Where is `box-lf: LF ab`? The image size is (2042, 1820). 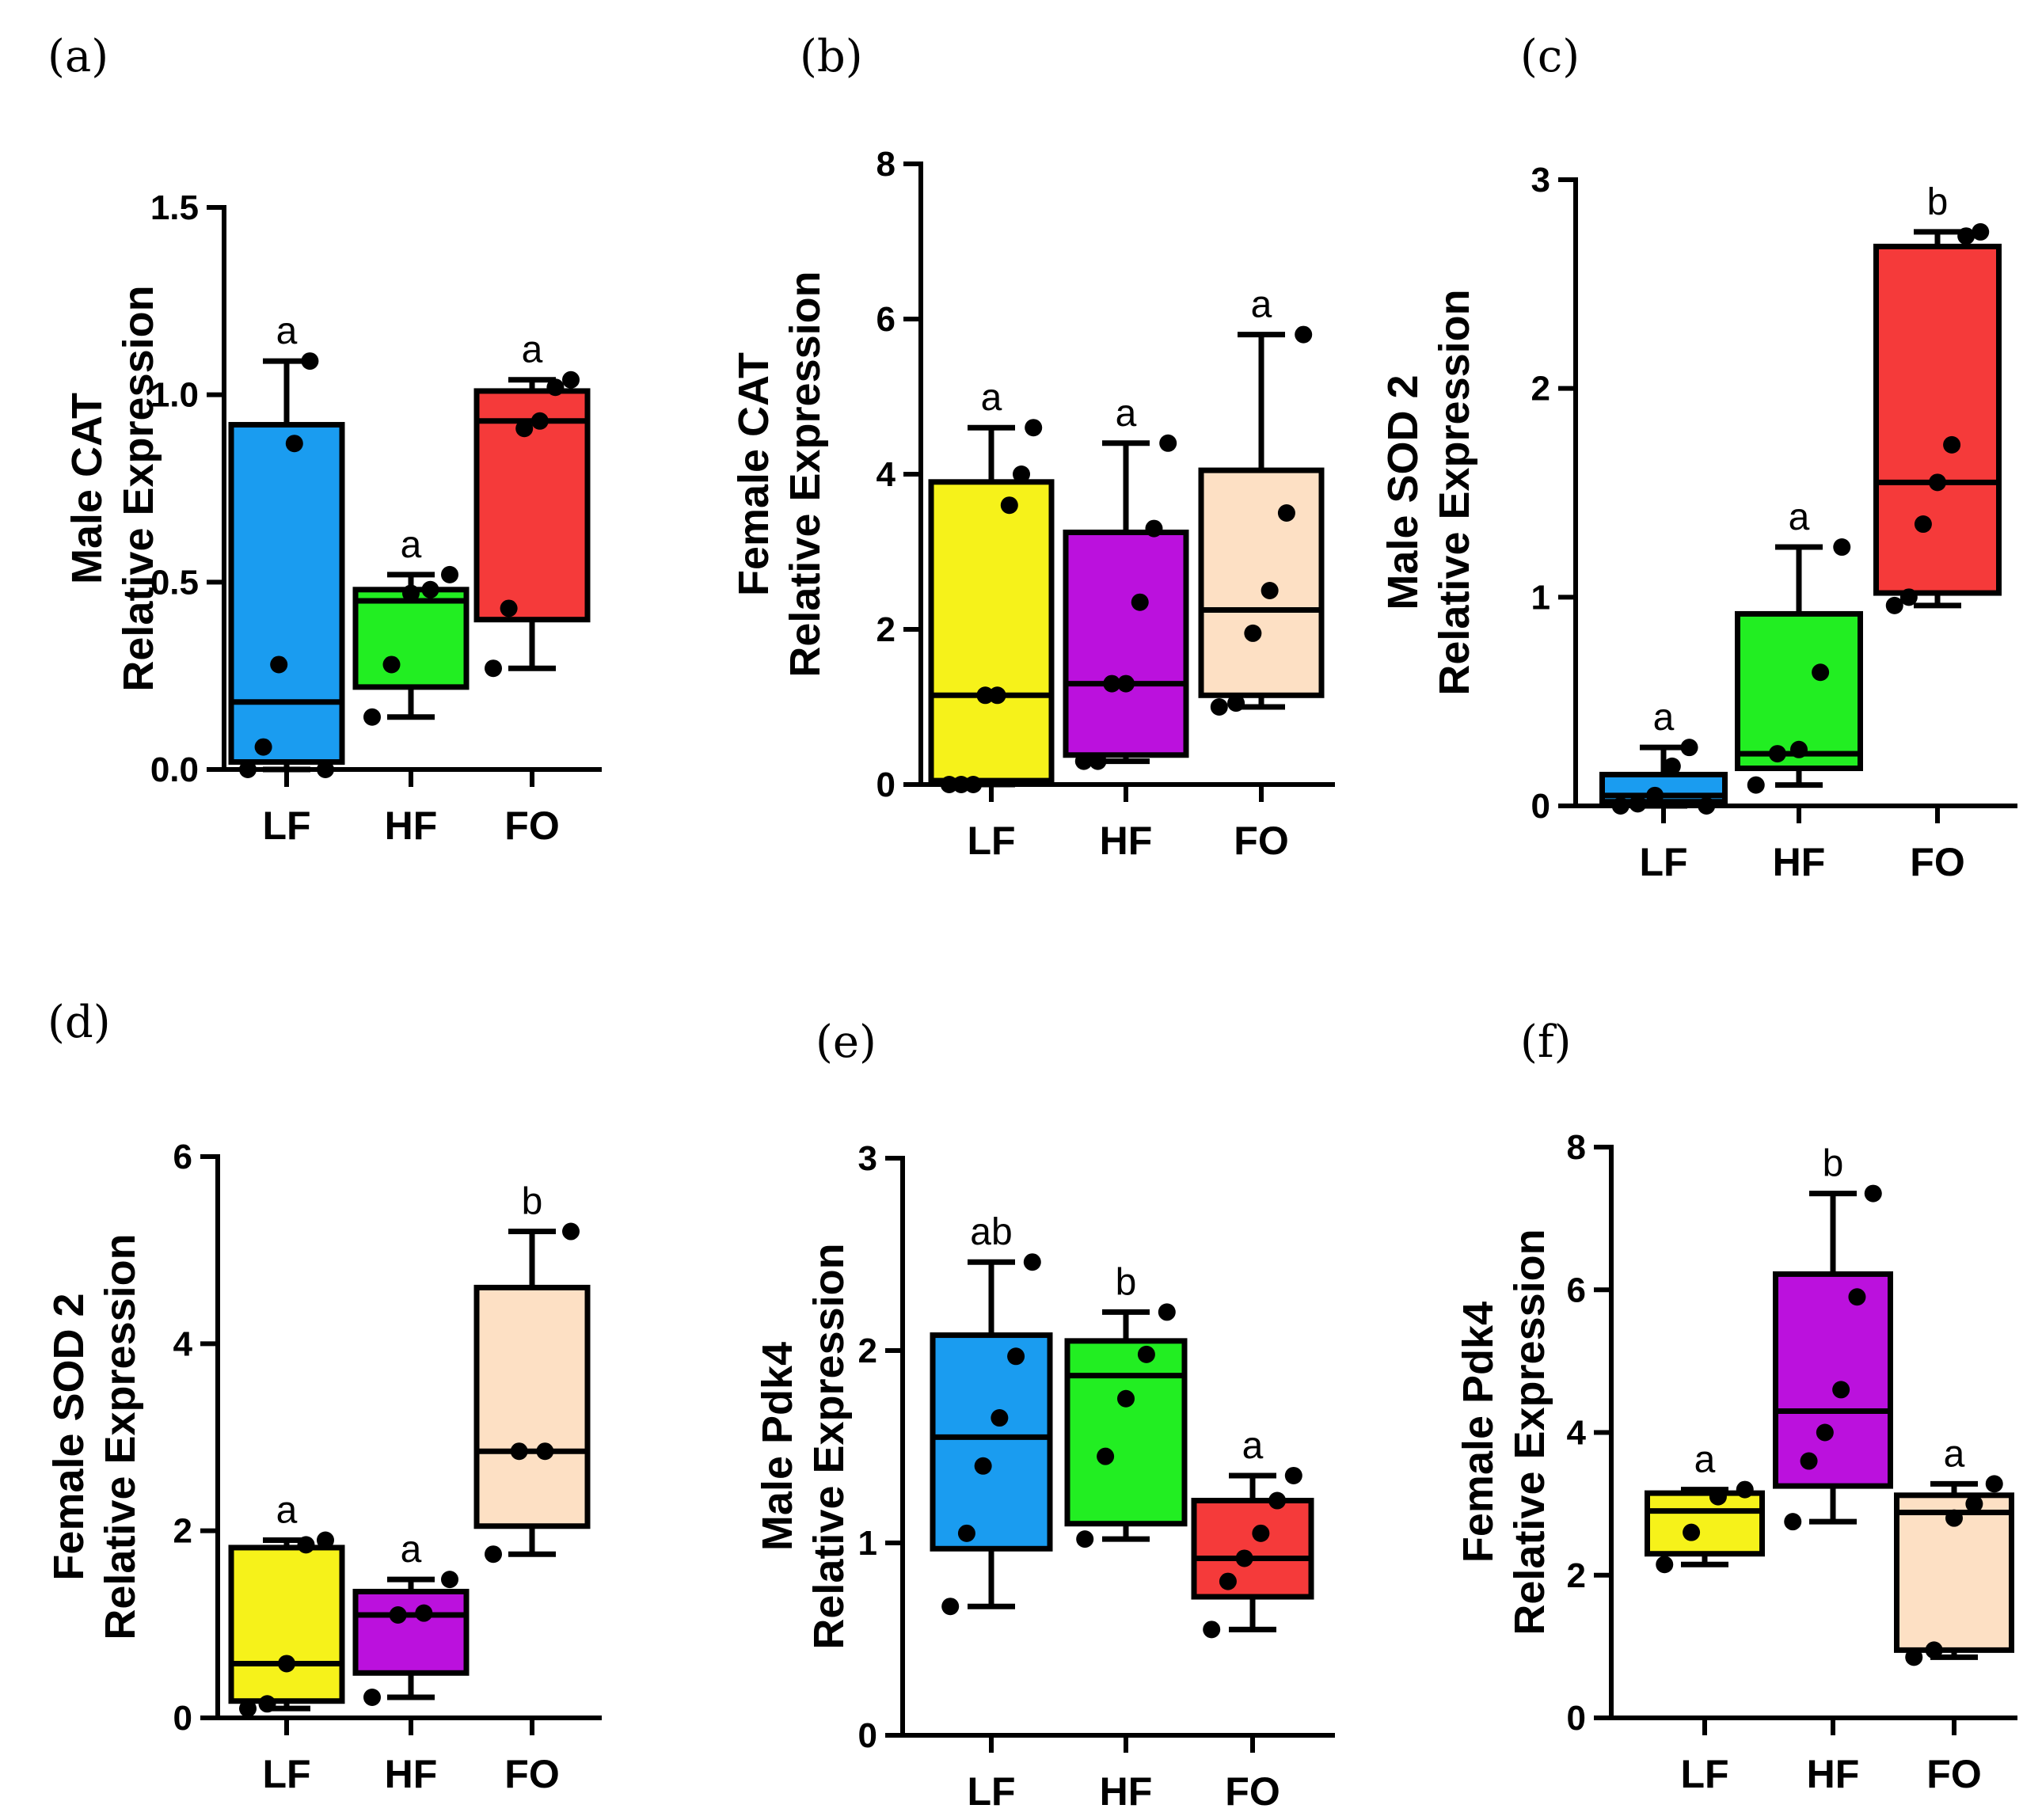 box-lf: LF ab is located at coordinates (992, 1512).